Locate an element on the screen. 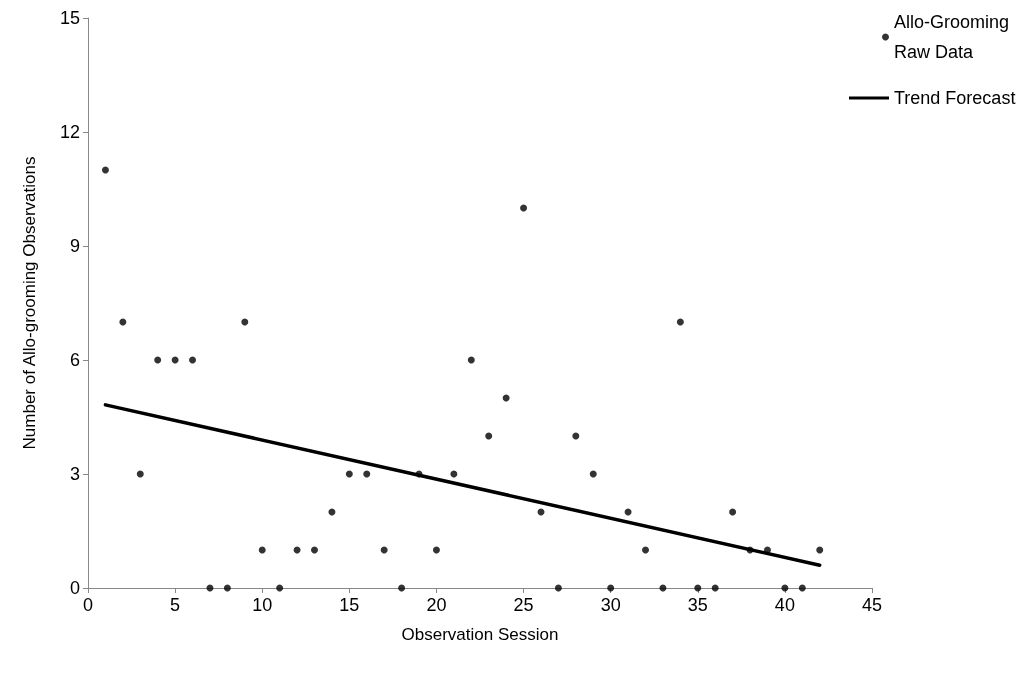 This screenshot has width=1029, height=688. x-tick-label: 30 is located at coordinates (610, 605).